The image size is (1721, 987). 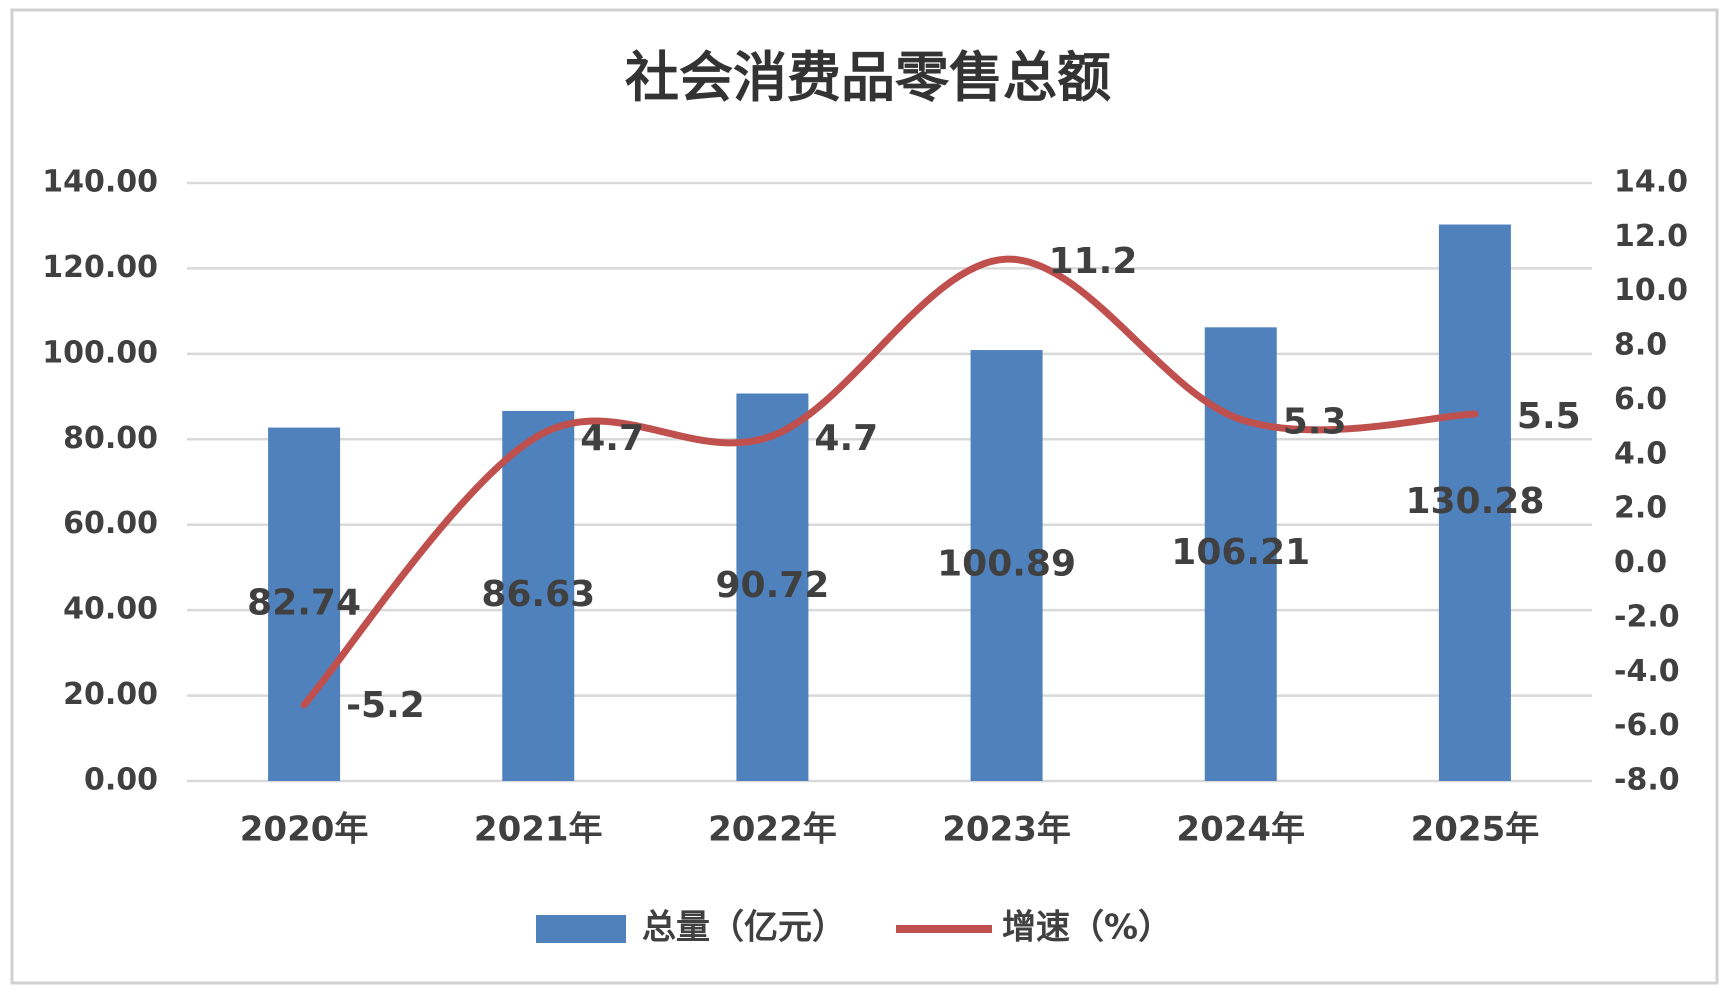 I want to click on y2-tick-label: 8.0, so click(x=1640, y=345).